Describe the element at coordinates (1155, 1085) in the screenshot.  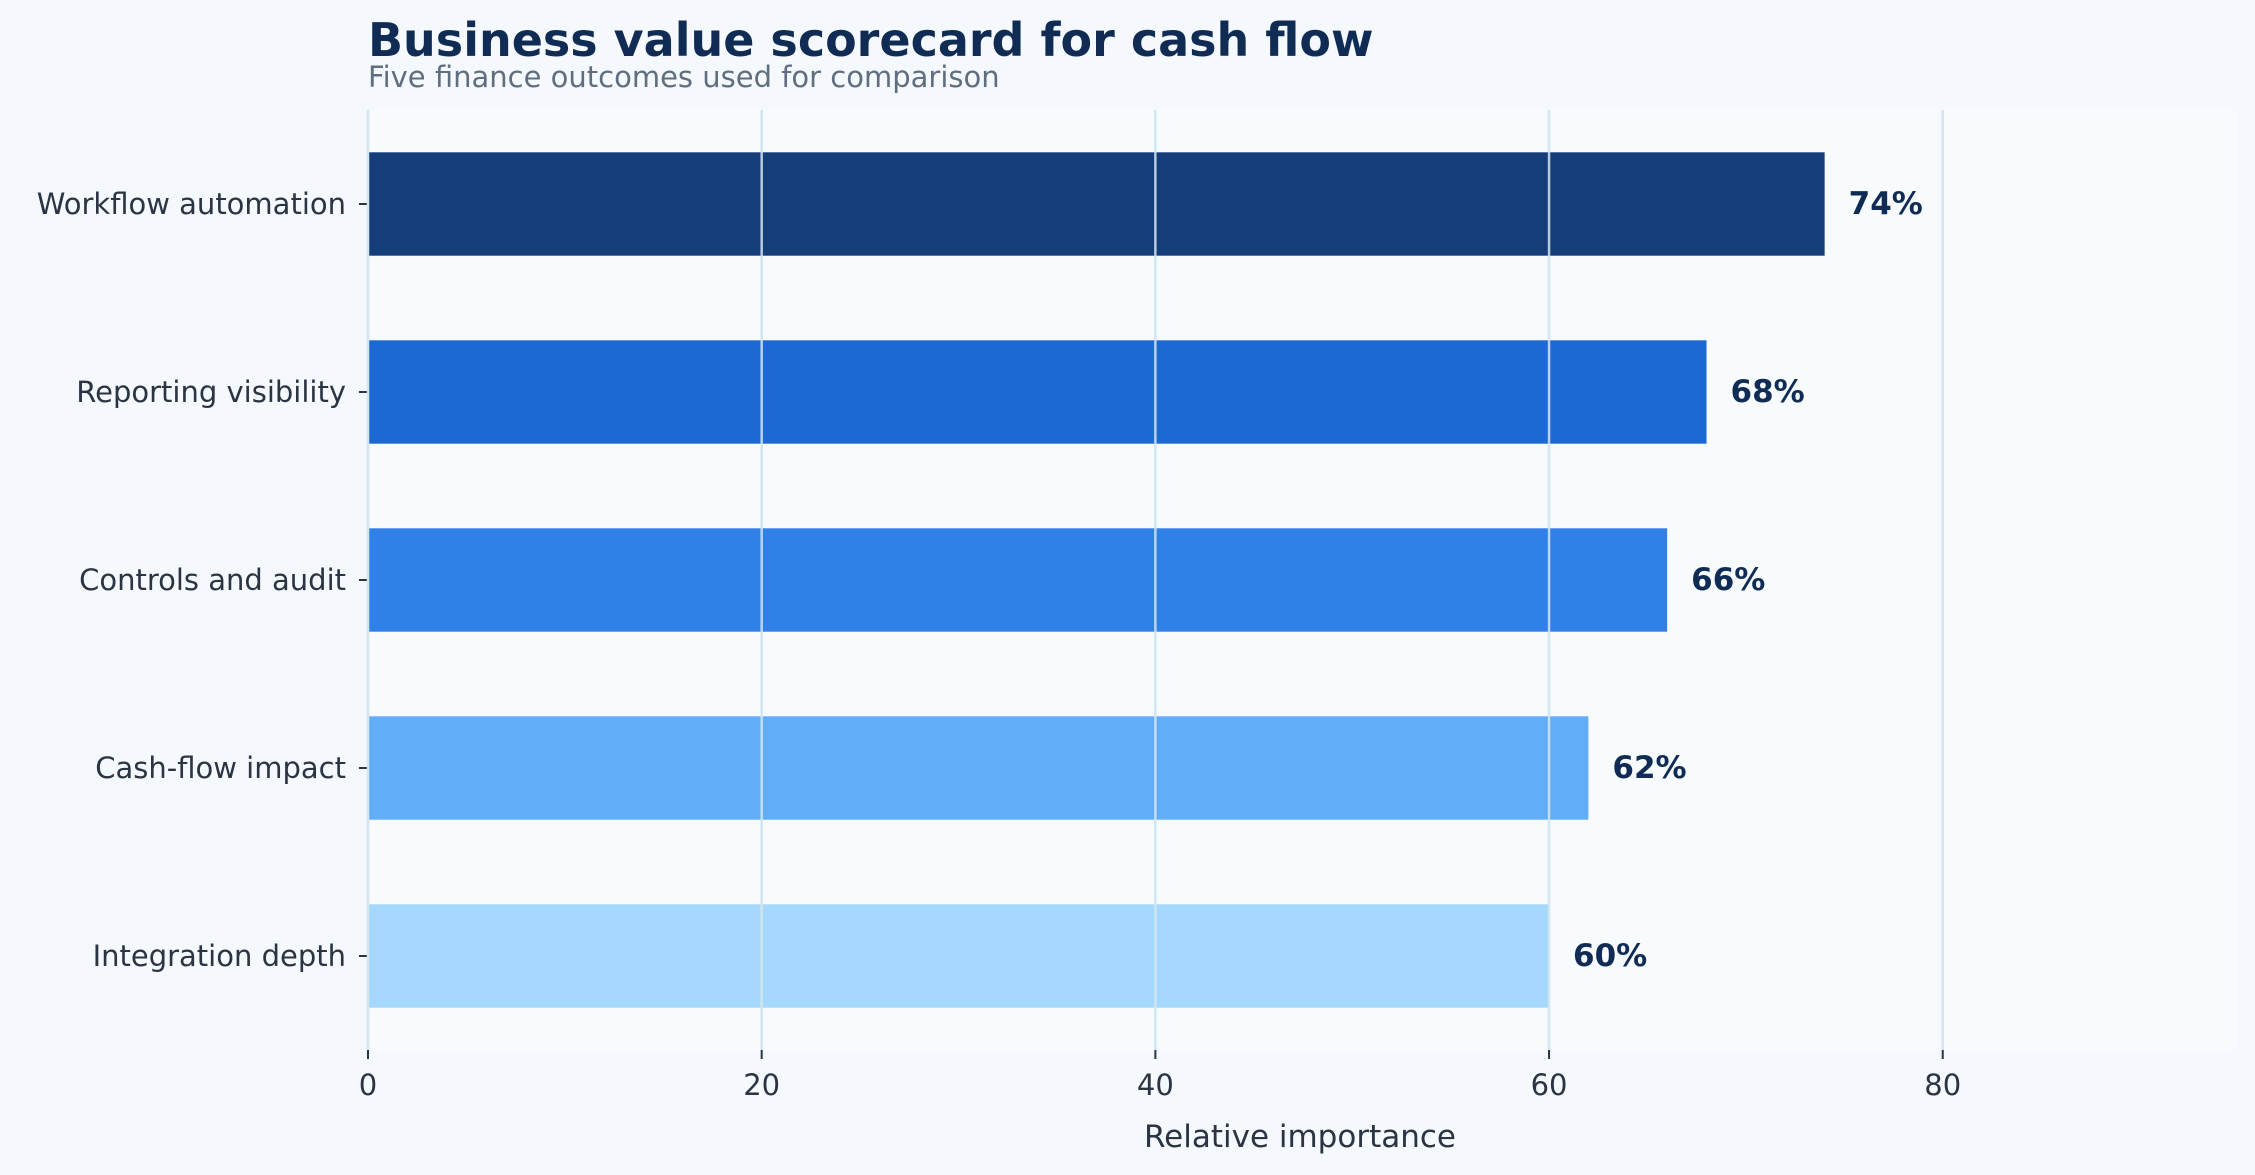
I see `x-tick-label: 40` at that location.